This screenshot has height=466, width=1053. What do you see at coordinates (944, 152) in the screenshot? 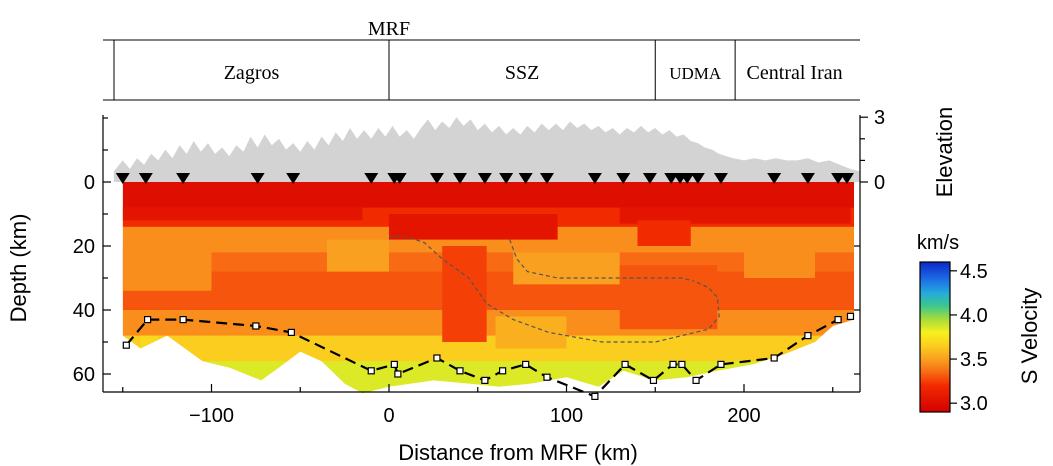
I see `elevation-axis-title: Elevation` at bounding box center [944, 152].